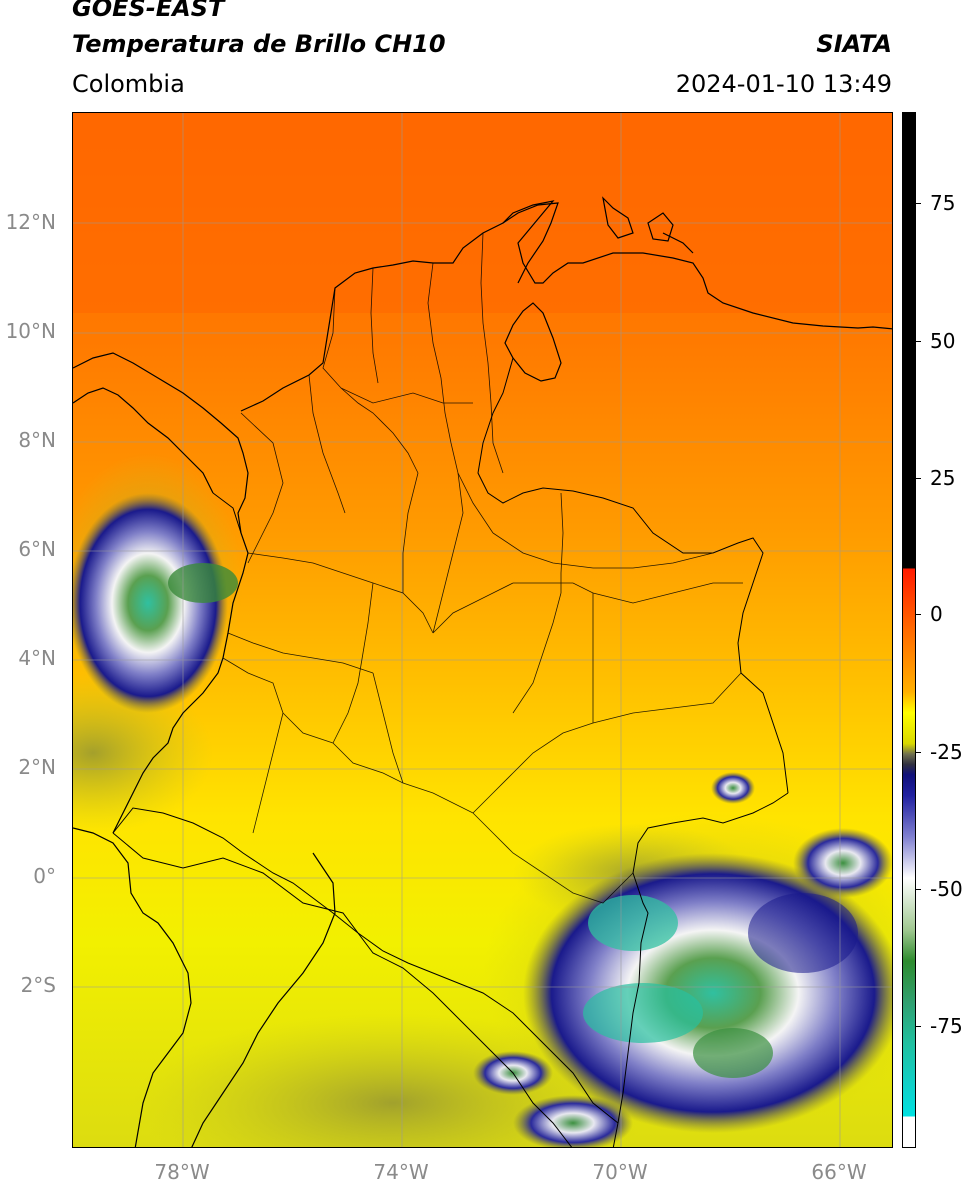  Describe the element at coordinates (783, 84) in the screenshot. I see `timestamp-label: 2024-01-10 13:49` at that location.